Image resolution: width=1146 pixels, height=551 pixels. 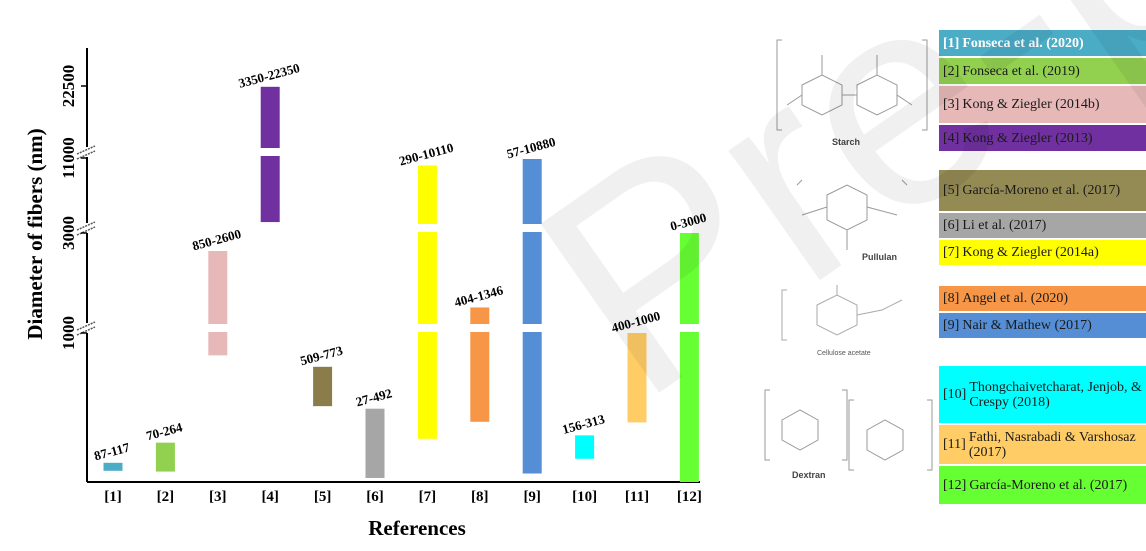 I want to click on x-tick-label: [6], so click(x=375, y=497).